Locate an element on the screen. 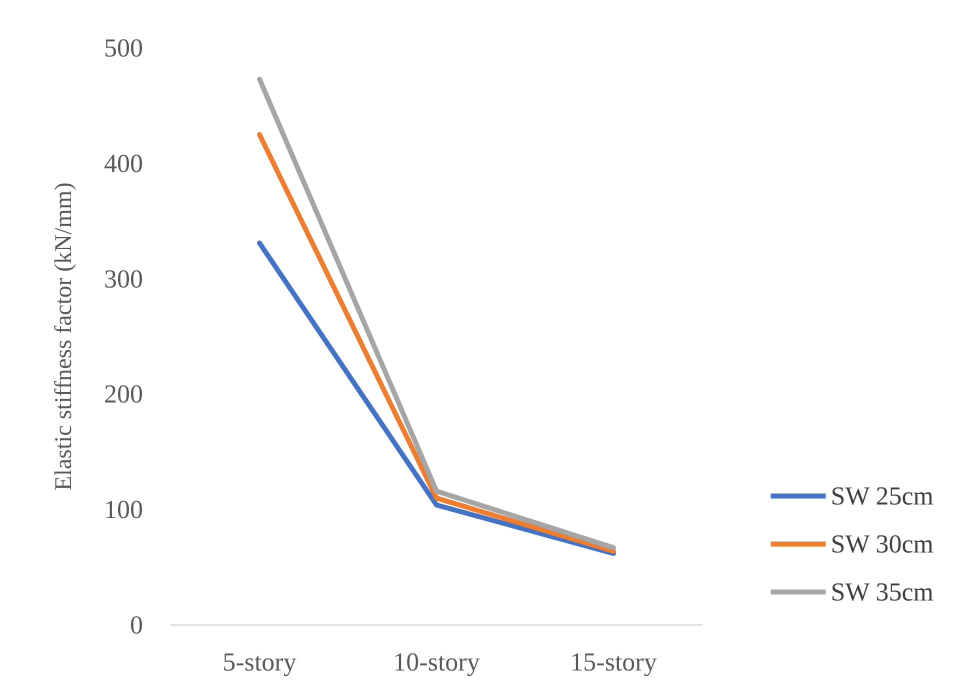 The height and width of the screenshot is (699, 957). y-tick-label: 300 is located at coordinates (123, 279).